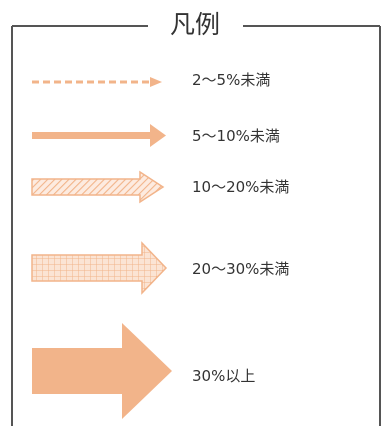 This screenshot has width=387, height=426. Describe the element at coordinates (99, 268) in the screenshot. I see `grid-arrow-icon` at that location.